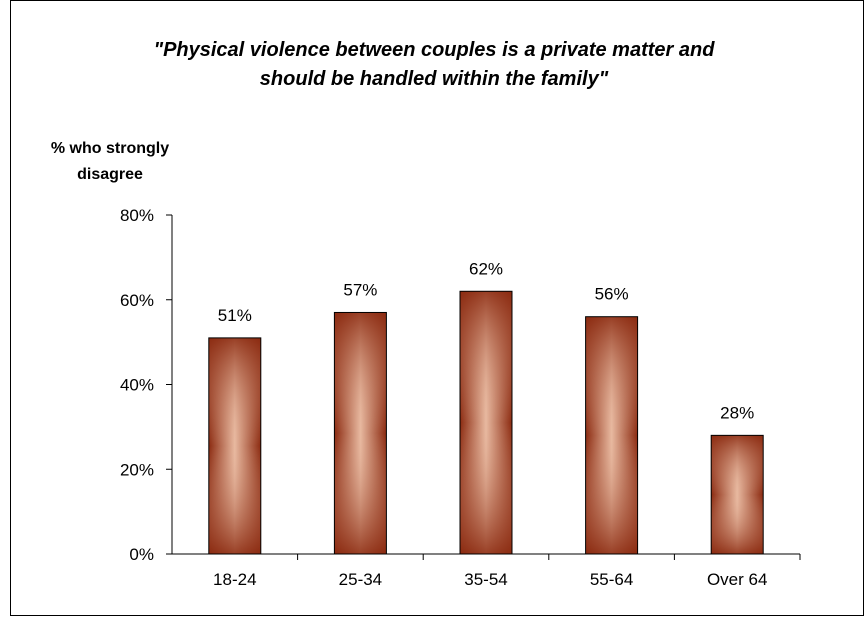  What do you see at coordinates (137, 385) in the screenshot?
I see `y-tick-label: 40%` at bounding box center [137, 385].